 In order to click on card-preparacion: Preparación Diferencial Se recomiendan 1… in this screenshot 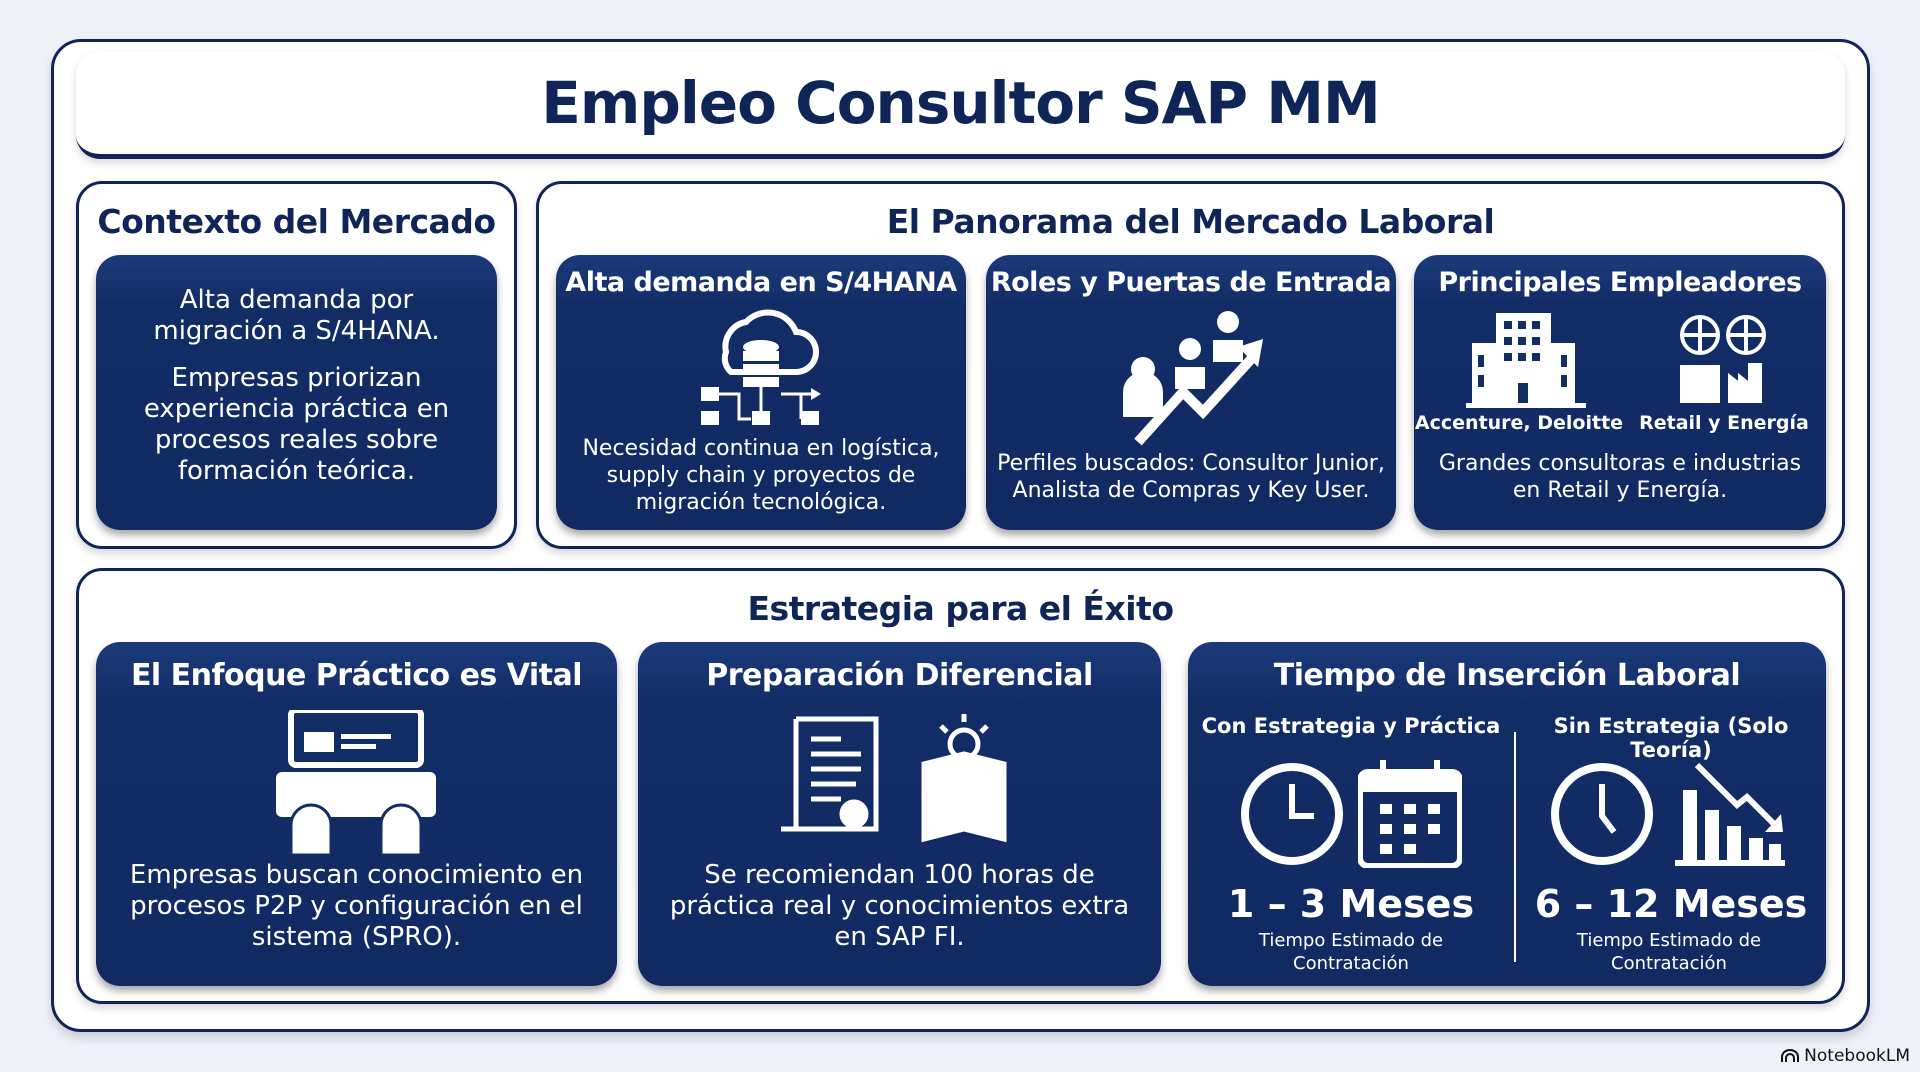, I will do `click(899, 814)`.